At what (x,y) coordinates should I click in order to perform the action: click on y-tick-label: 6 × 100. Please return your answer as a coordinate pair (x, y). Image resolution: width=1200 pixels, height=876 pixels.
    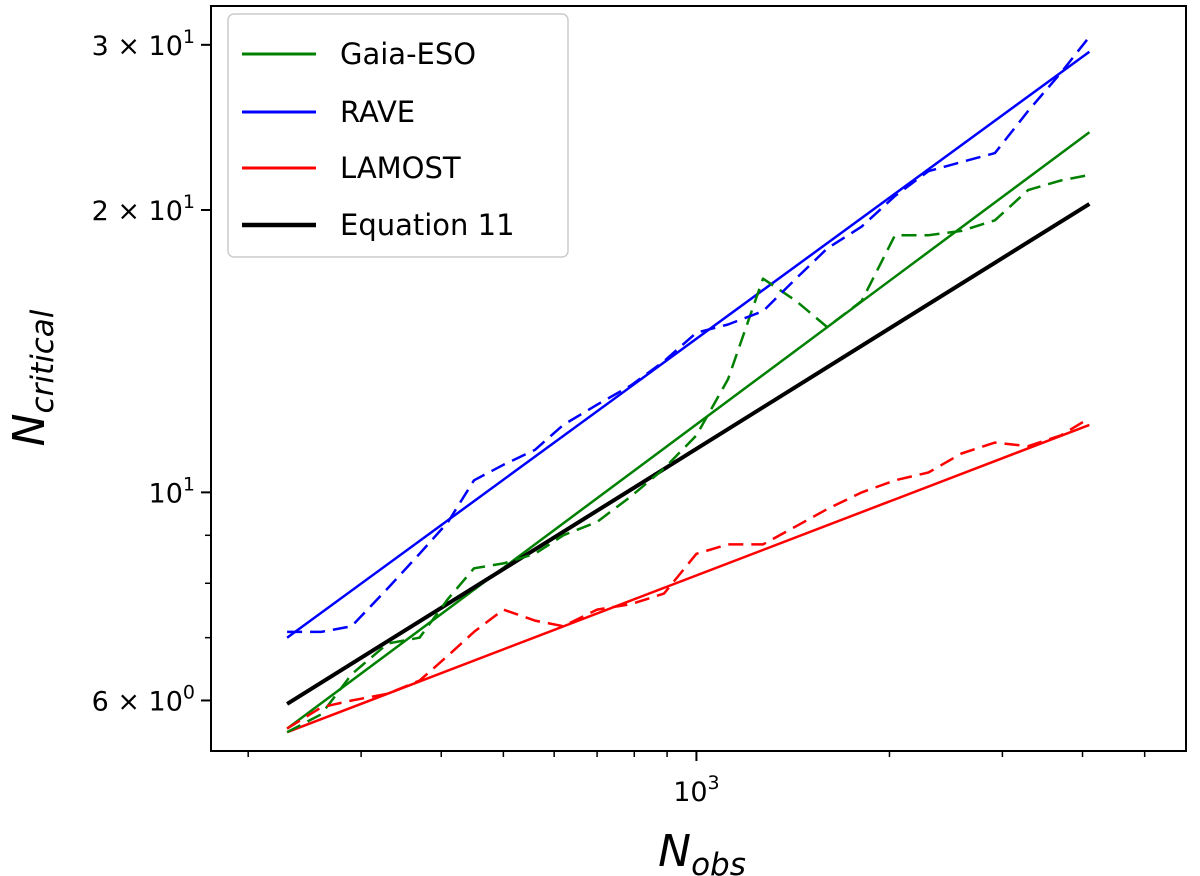
    Looking at the image, I should click on (143, 699).